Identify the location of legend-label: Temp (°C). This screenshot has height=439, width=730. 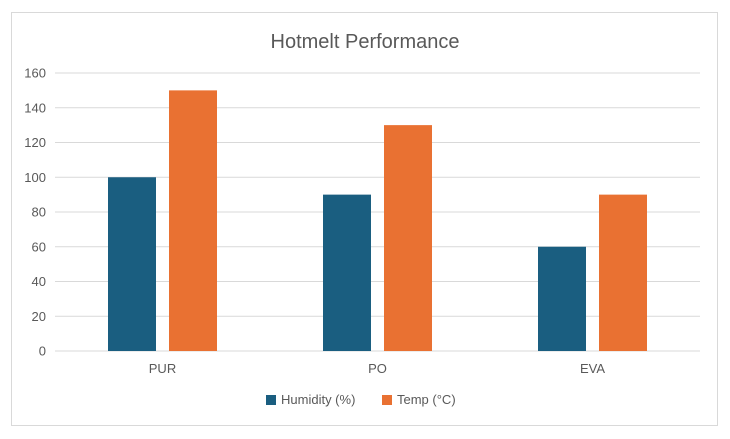
(426, 399).